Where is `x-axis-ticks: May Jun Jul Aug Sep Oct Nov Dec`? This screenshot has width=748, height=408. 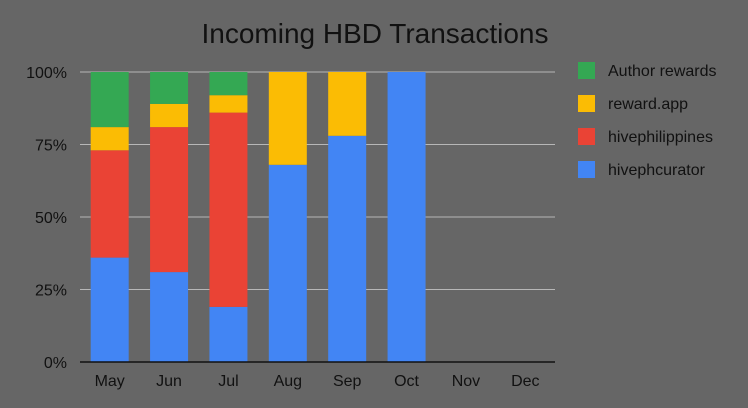 x-axis-ticks: May Jun Jul Aug Sep Oct Nov Dec is located at coordinates (317, 381).